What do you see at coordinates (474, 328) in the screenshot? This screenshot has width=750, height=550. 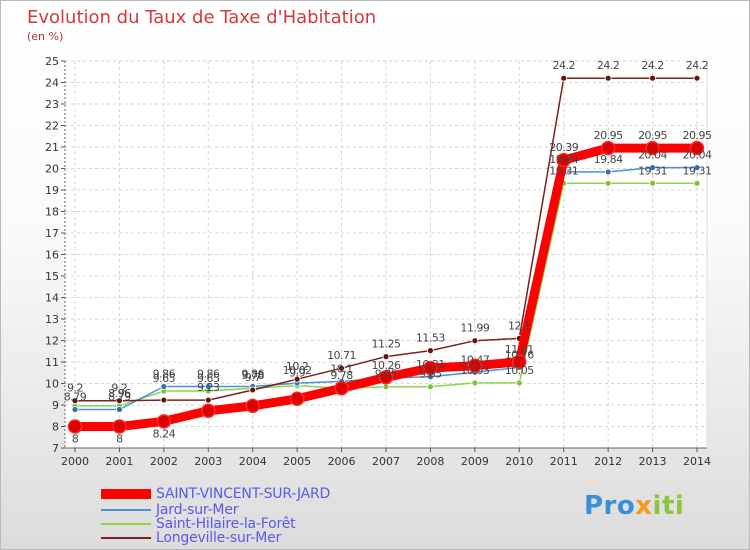 I see `data-label-3: 11.99` at bounding box center [474, 328].